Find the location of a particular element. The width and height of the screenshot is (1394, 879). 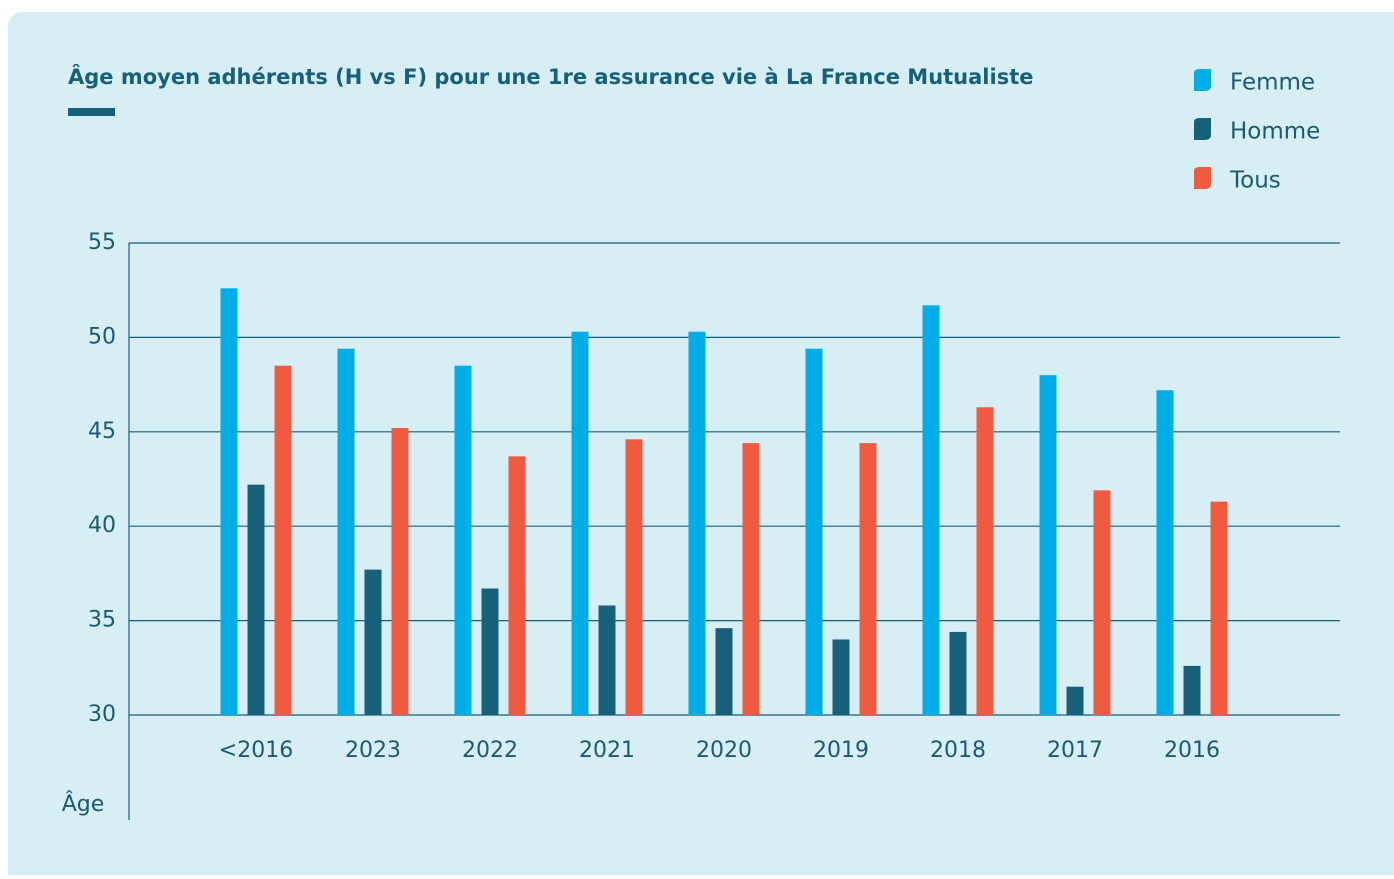

y-axis-label: Âge is located at coordinates (83, 804).